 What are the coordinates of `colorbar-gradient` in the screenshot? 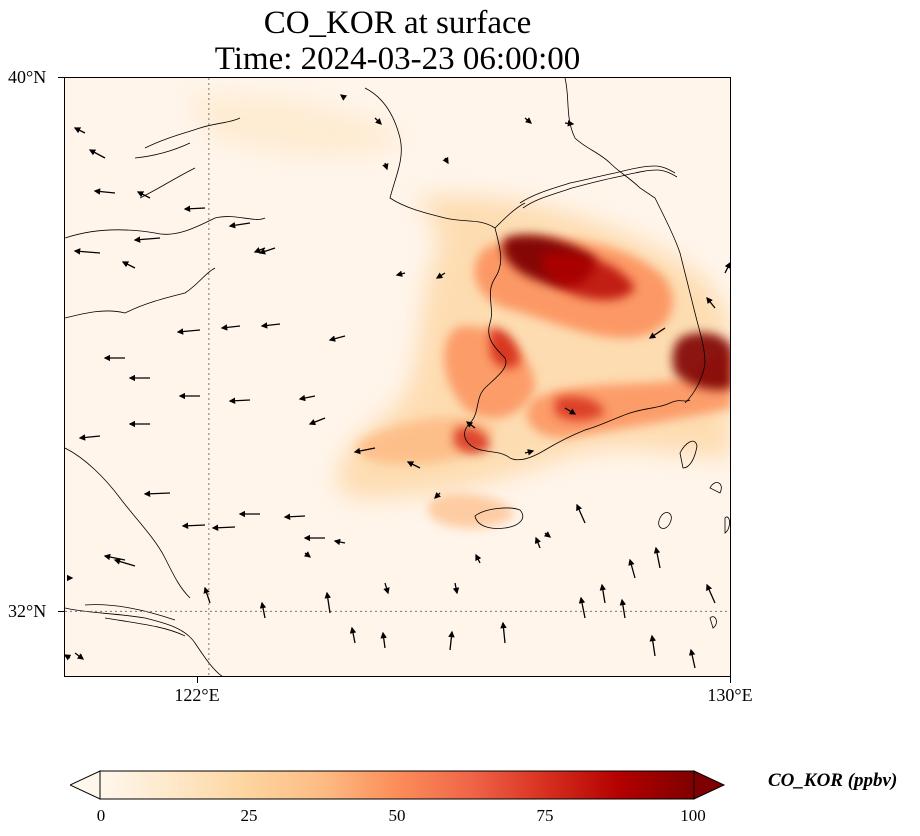 It's located at (397, 785).